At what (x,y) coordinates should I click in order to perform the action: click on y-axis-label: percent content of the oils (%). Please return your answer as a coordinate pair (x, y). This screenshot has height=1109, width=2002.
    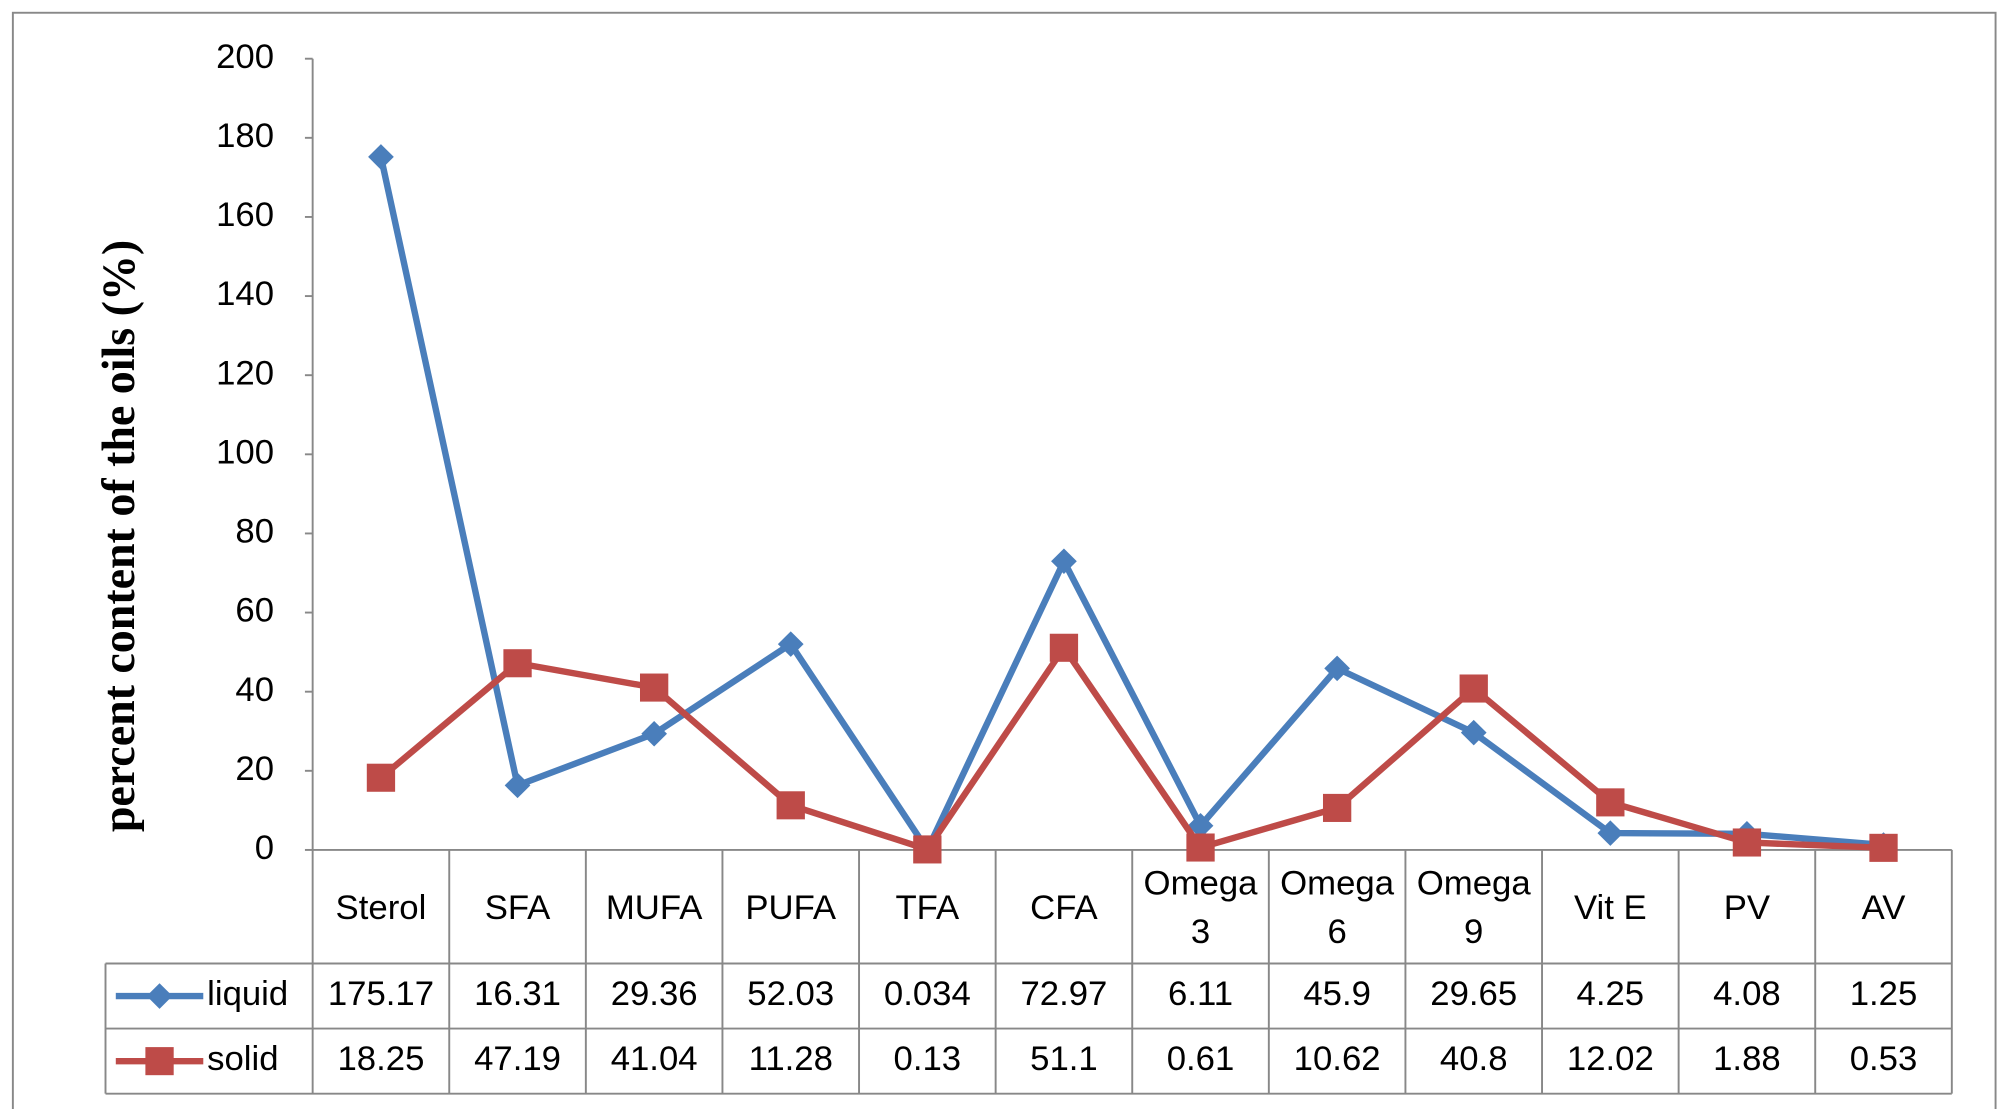
    Looking at the image, I should click on (118, 536).